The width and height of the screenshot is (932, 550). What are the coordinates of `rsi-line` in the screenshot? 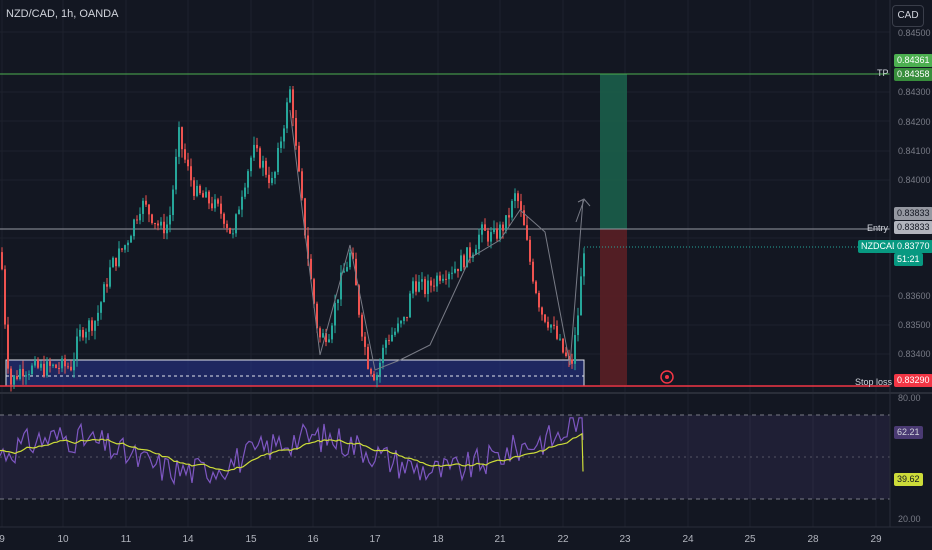 It's located at (292, 451).